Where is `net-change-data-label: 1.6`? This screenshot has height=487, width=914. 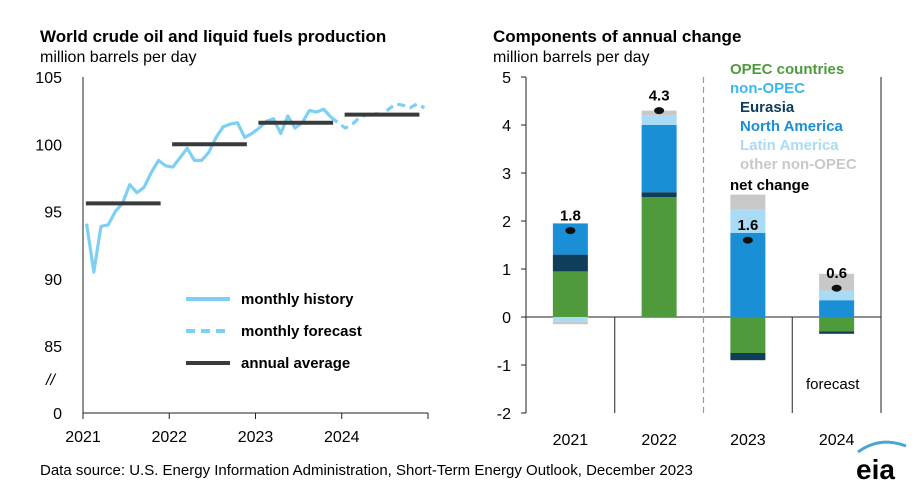 net-change-data-label: 1.6 is located at coordinates (747, 225).